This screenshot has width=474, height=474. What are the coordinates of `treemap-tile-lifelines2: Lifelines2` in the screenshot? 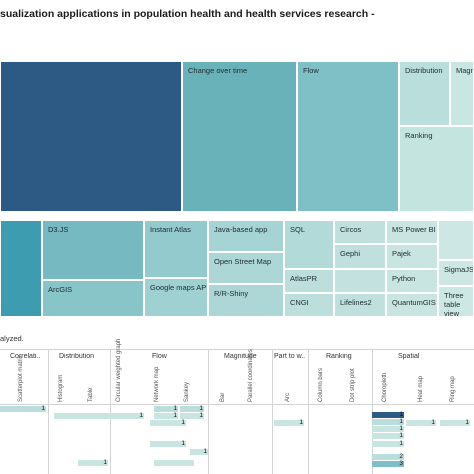 It's located at (360, 305).